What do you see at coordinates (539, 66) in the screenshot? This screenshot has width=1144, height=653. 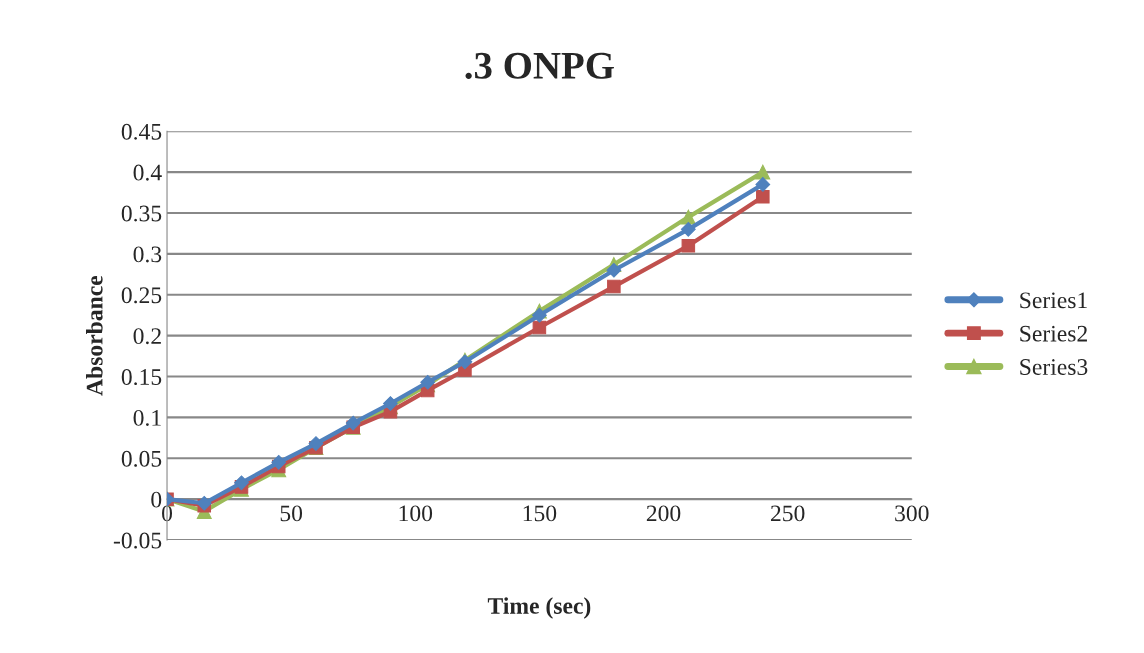 I see `chart-title: .3 ONPG` at bounding box center [539, 66].